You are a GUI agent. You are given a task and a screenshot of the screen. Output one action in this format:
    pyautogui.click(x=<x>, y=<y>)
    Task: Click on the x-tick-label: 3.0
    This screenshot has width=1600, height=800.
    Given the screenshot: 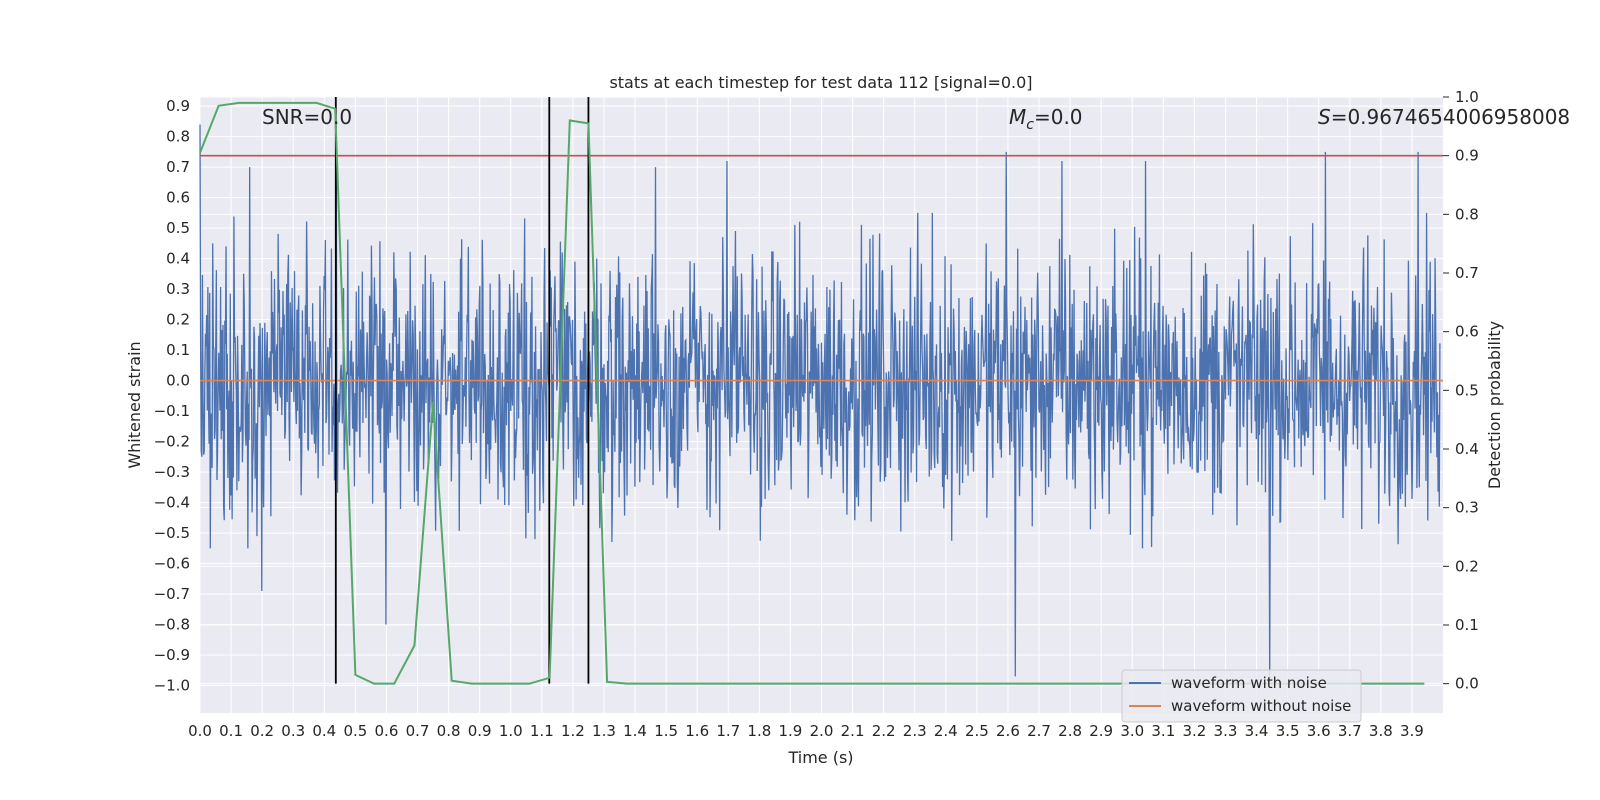 What is the action you would take?
    pyautogui.click(x=1132, y=731)
    